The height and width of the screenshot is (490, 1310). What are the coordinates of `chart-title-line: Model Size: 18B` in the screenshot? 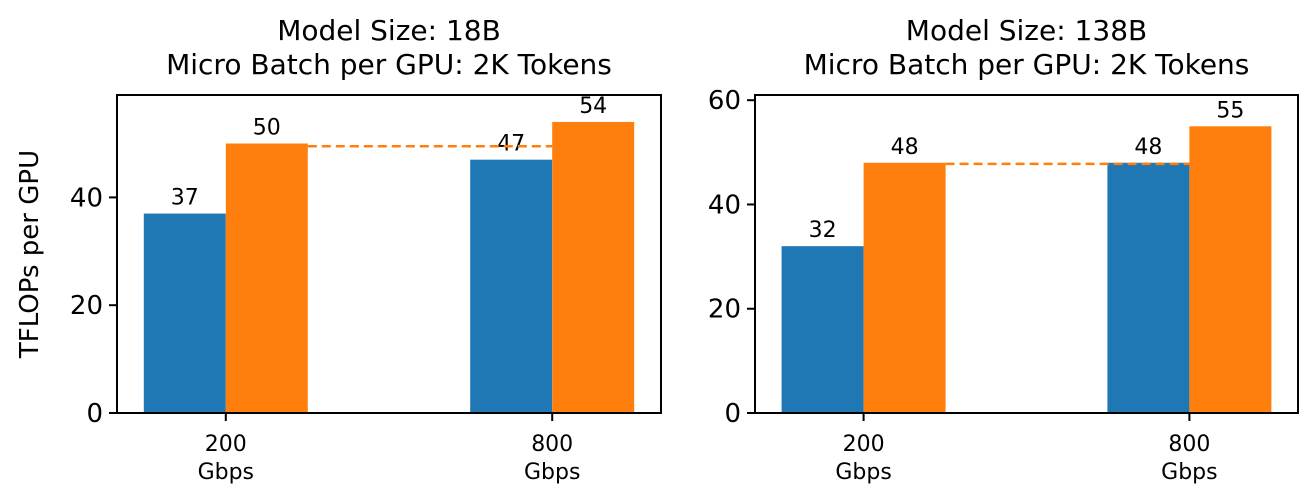 It's located at (389, 30).